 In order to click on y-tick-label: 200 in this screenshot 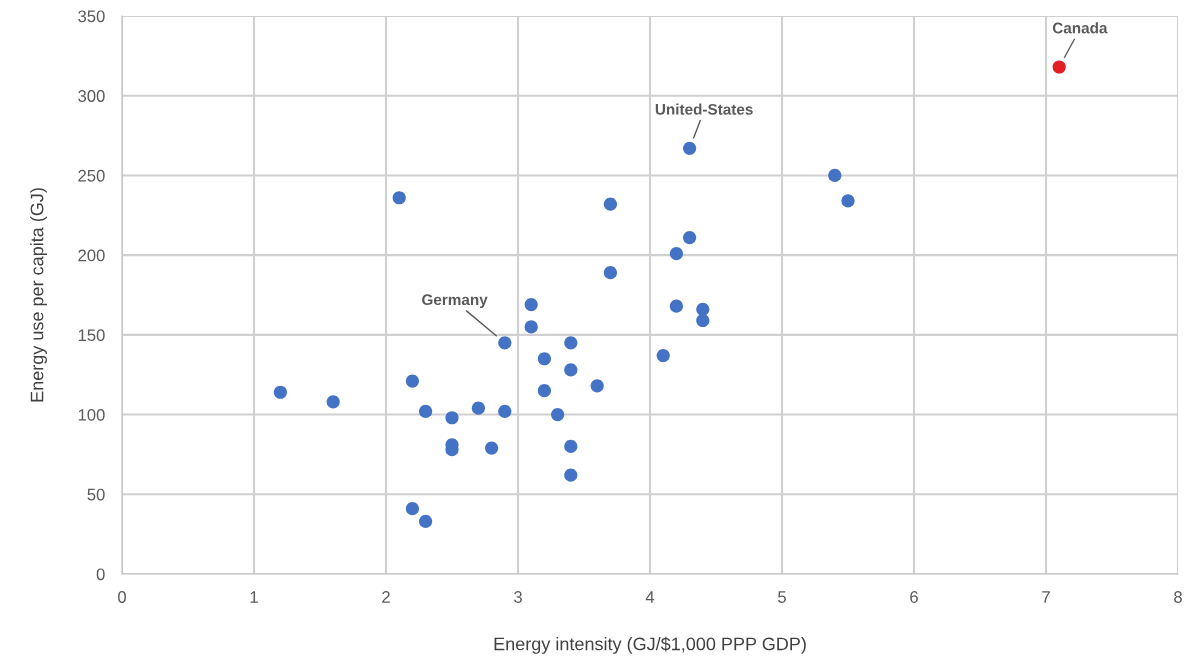, I will do `click(91, 255)`.